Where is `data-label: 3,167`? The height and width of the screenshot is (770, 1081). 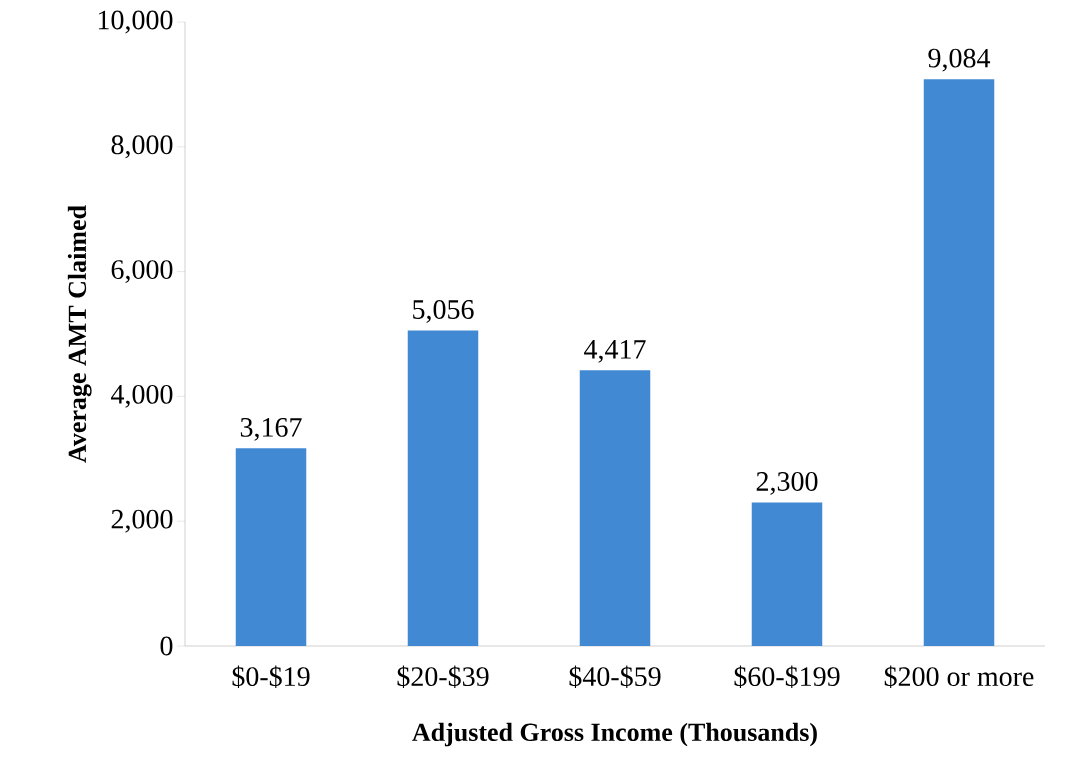
data-label: 3,167 is located at coordinates (271, 429).